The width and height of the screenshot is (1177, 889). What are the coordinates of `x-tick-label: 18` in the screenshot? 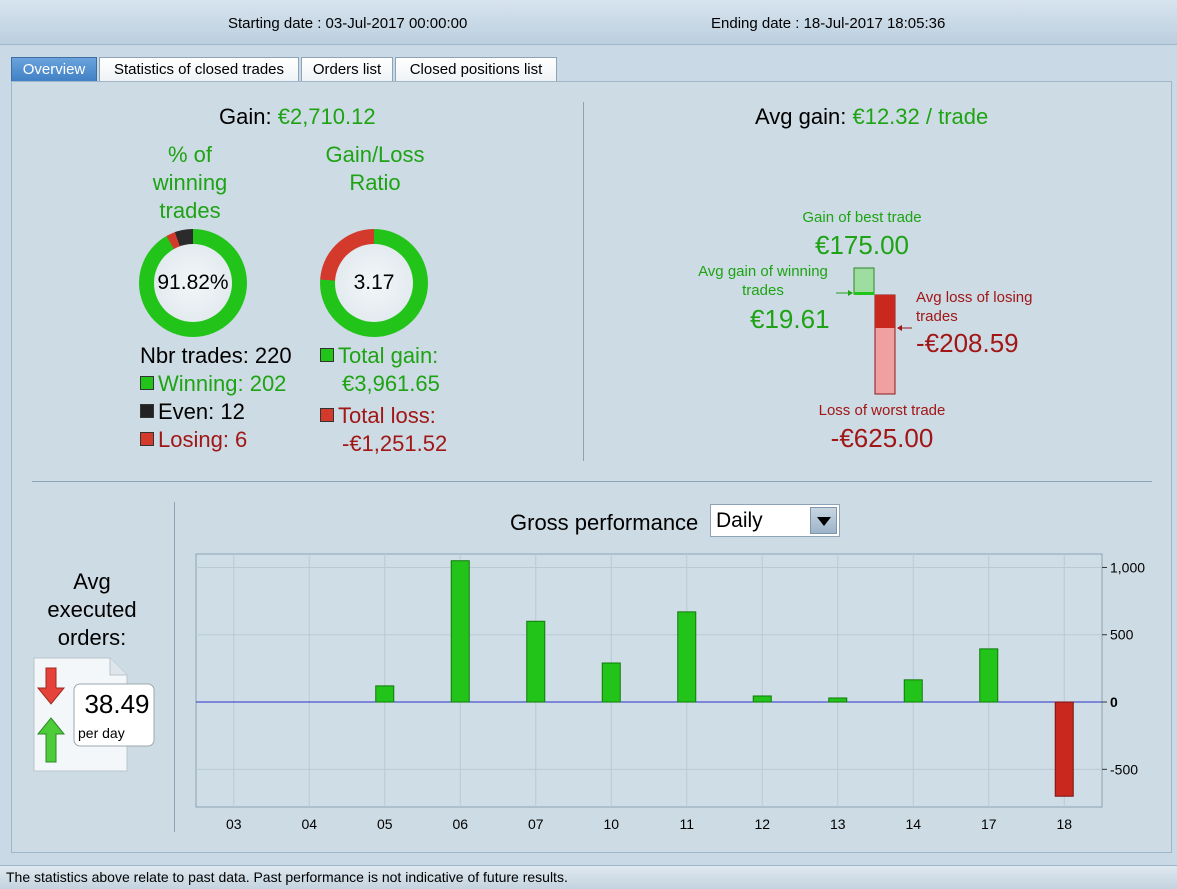 It's located at (1064, 824).